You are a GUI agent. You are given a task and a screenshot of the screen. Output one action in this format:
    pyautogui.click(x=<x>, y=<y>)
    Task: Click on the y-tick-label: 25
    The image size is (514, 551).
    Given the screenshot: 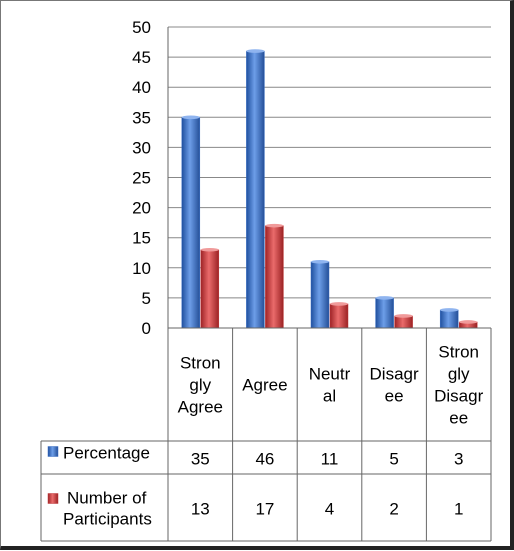 What is the action you would take?
    pyautogui.click(x=141, y=178)
    